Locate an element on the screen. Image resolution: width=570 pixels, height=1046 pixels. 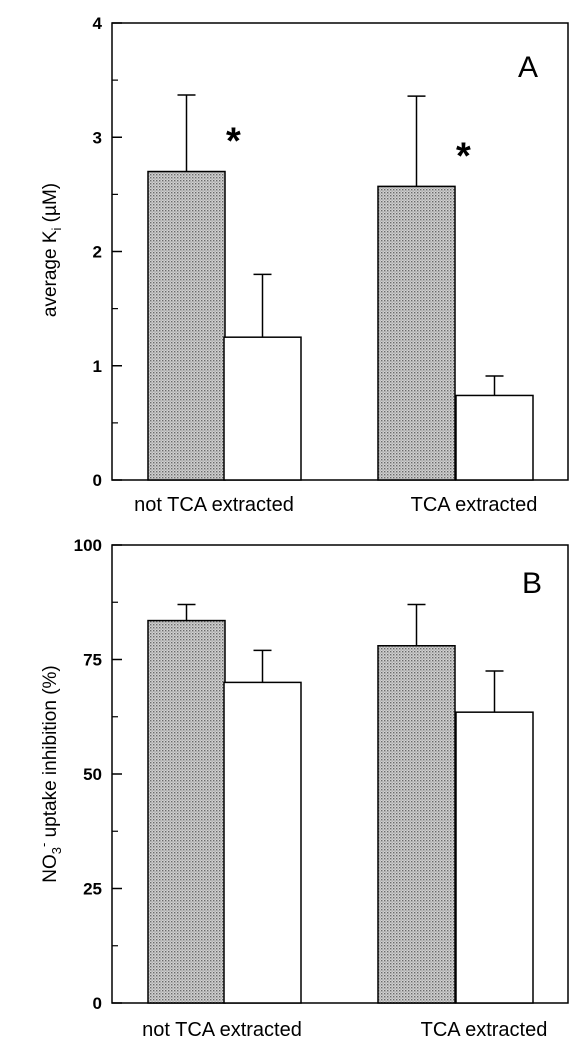
panel-b-y-axis-label-unit: uptake inhibition (%) is located at coordinates (50, 753).